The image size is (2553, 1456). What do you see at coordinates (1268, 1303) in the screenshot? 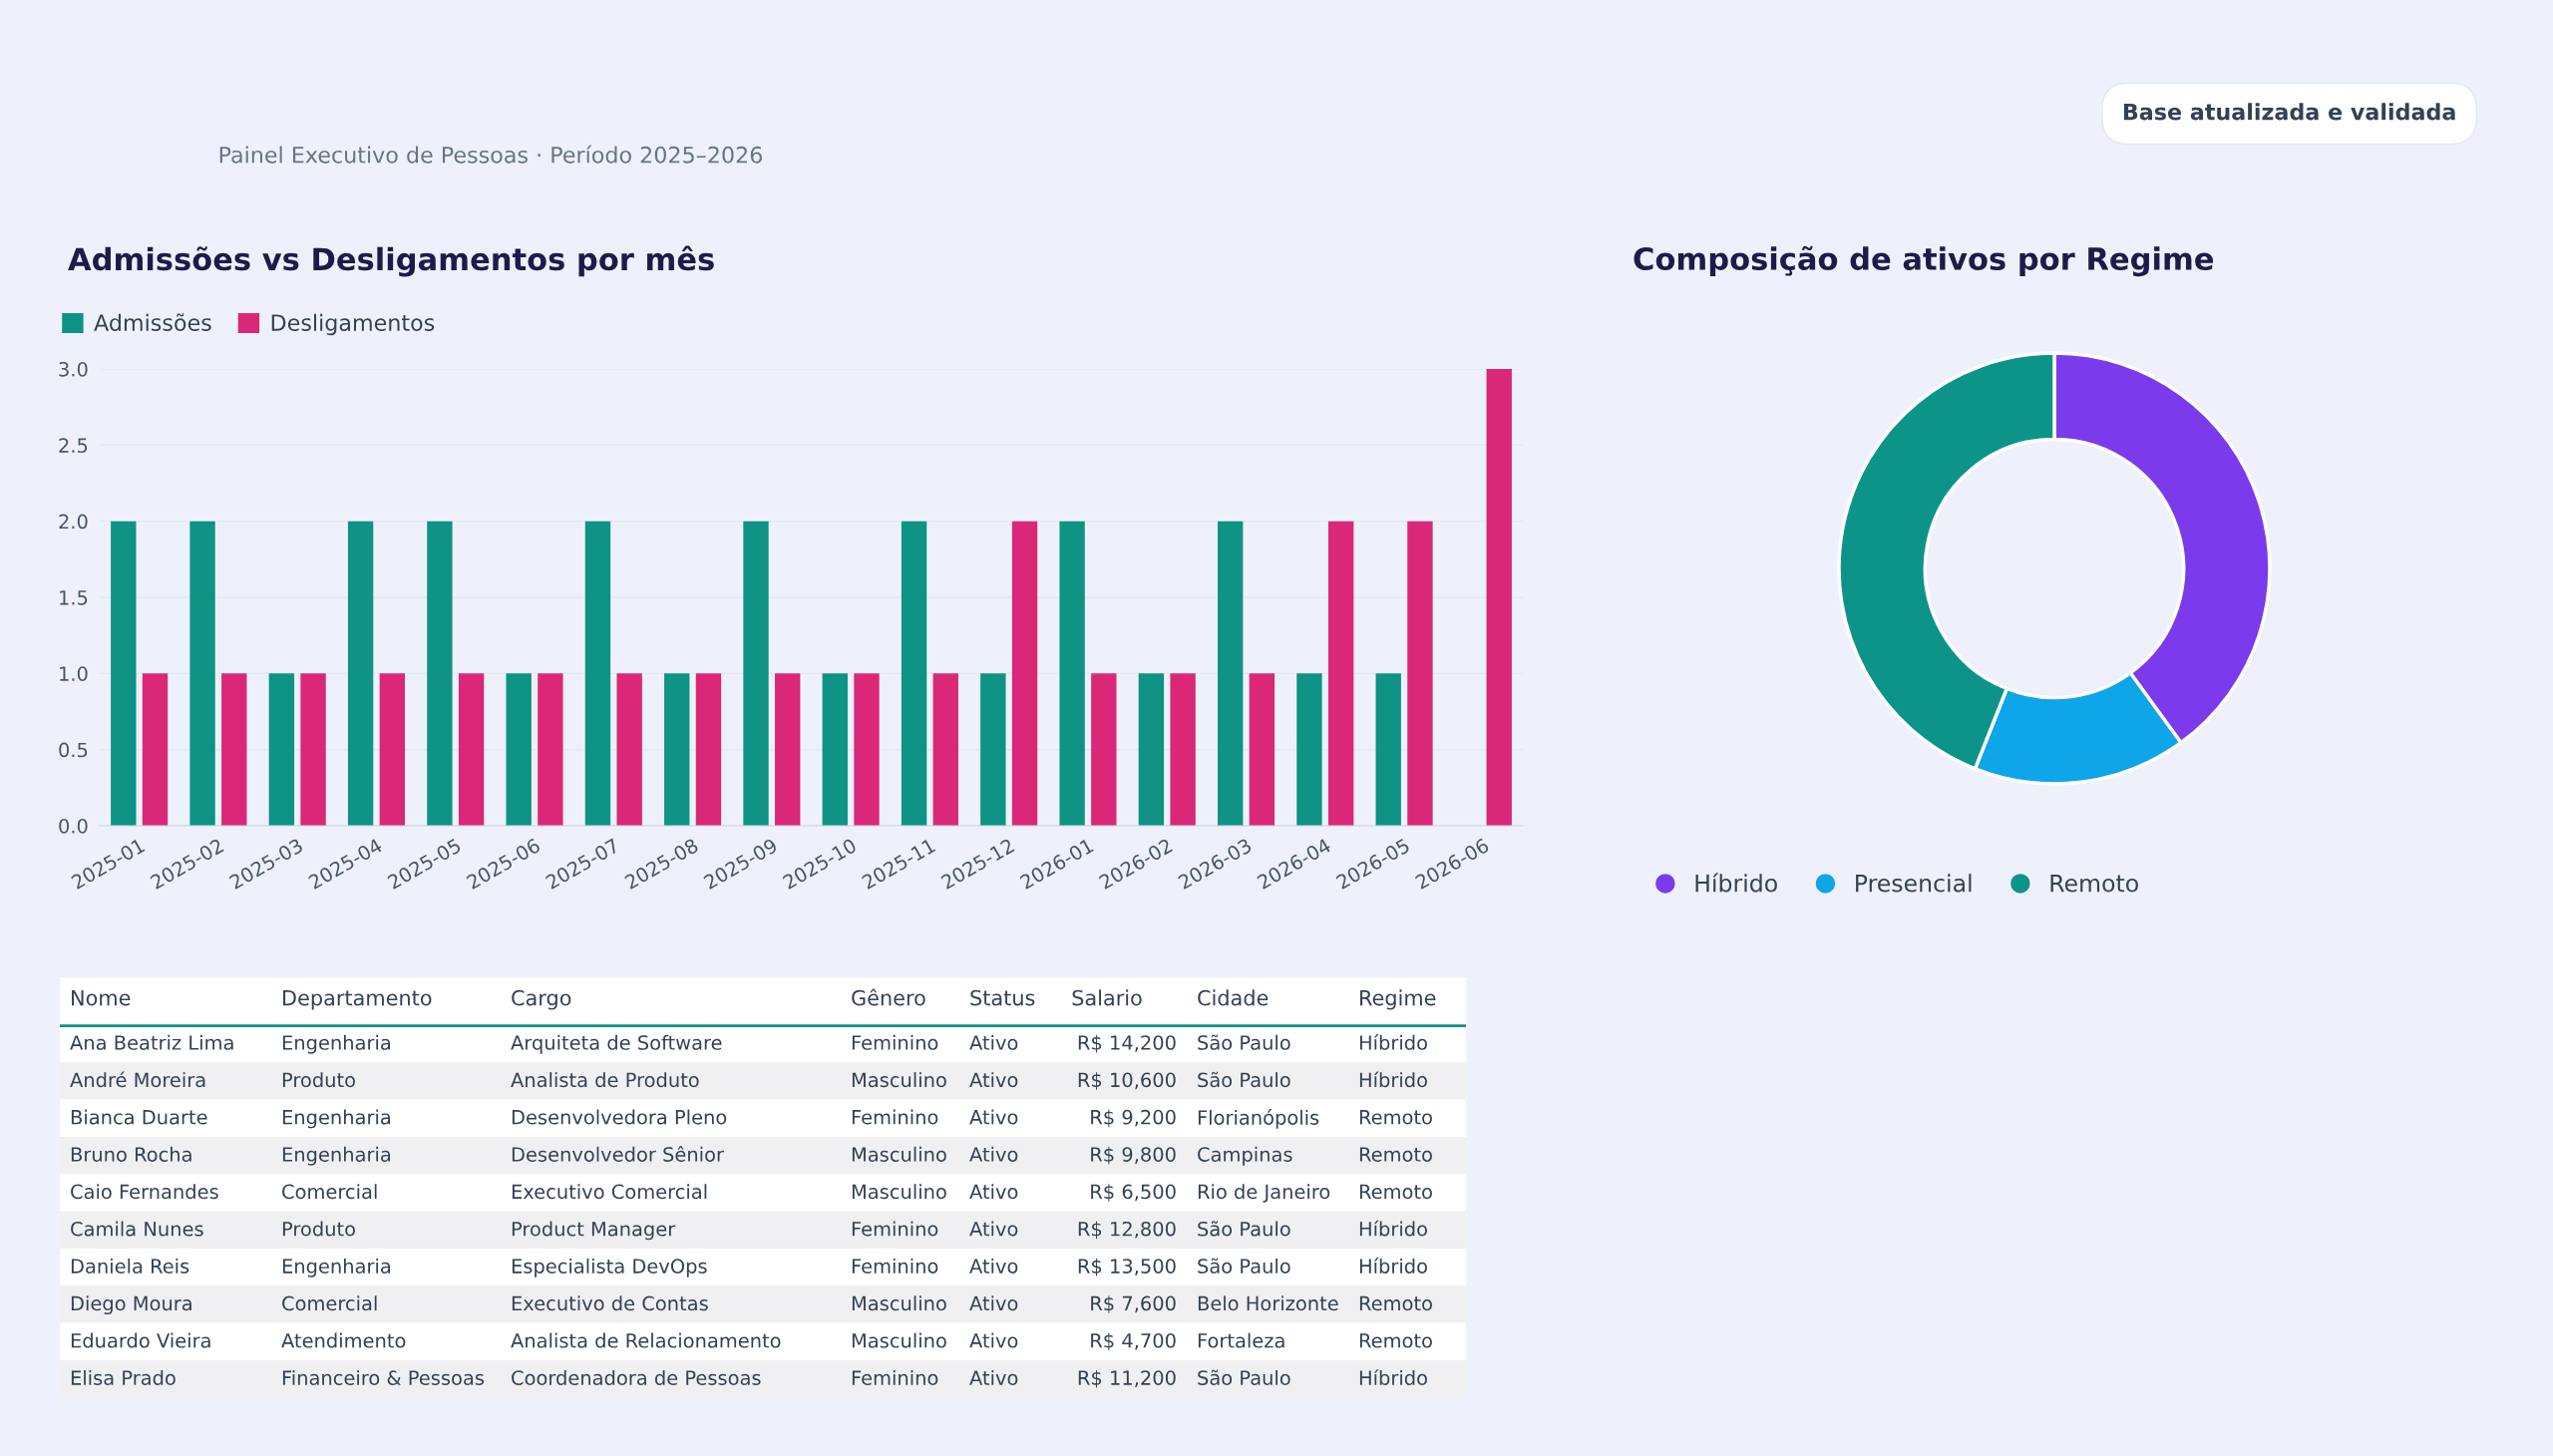
I see `text: Belo Horizonte` at bounding box center [1268, 1303].